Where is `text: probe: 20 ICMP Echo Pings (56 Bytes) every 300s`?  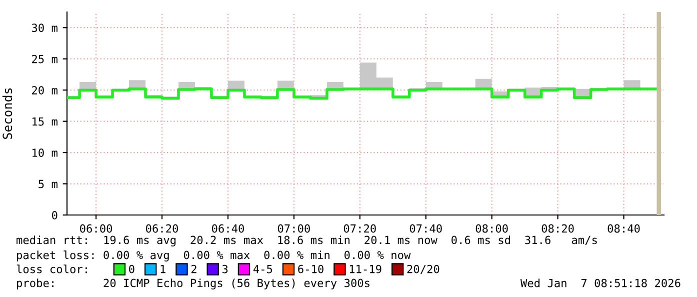 text: probe: 20 ICMP Echo Pings (56 Bytes) every 300s is located at coordinates (193, 284).